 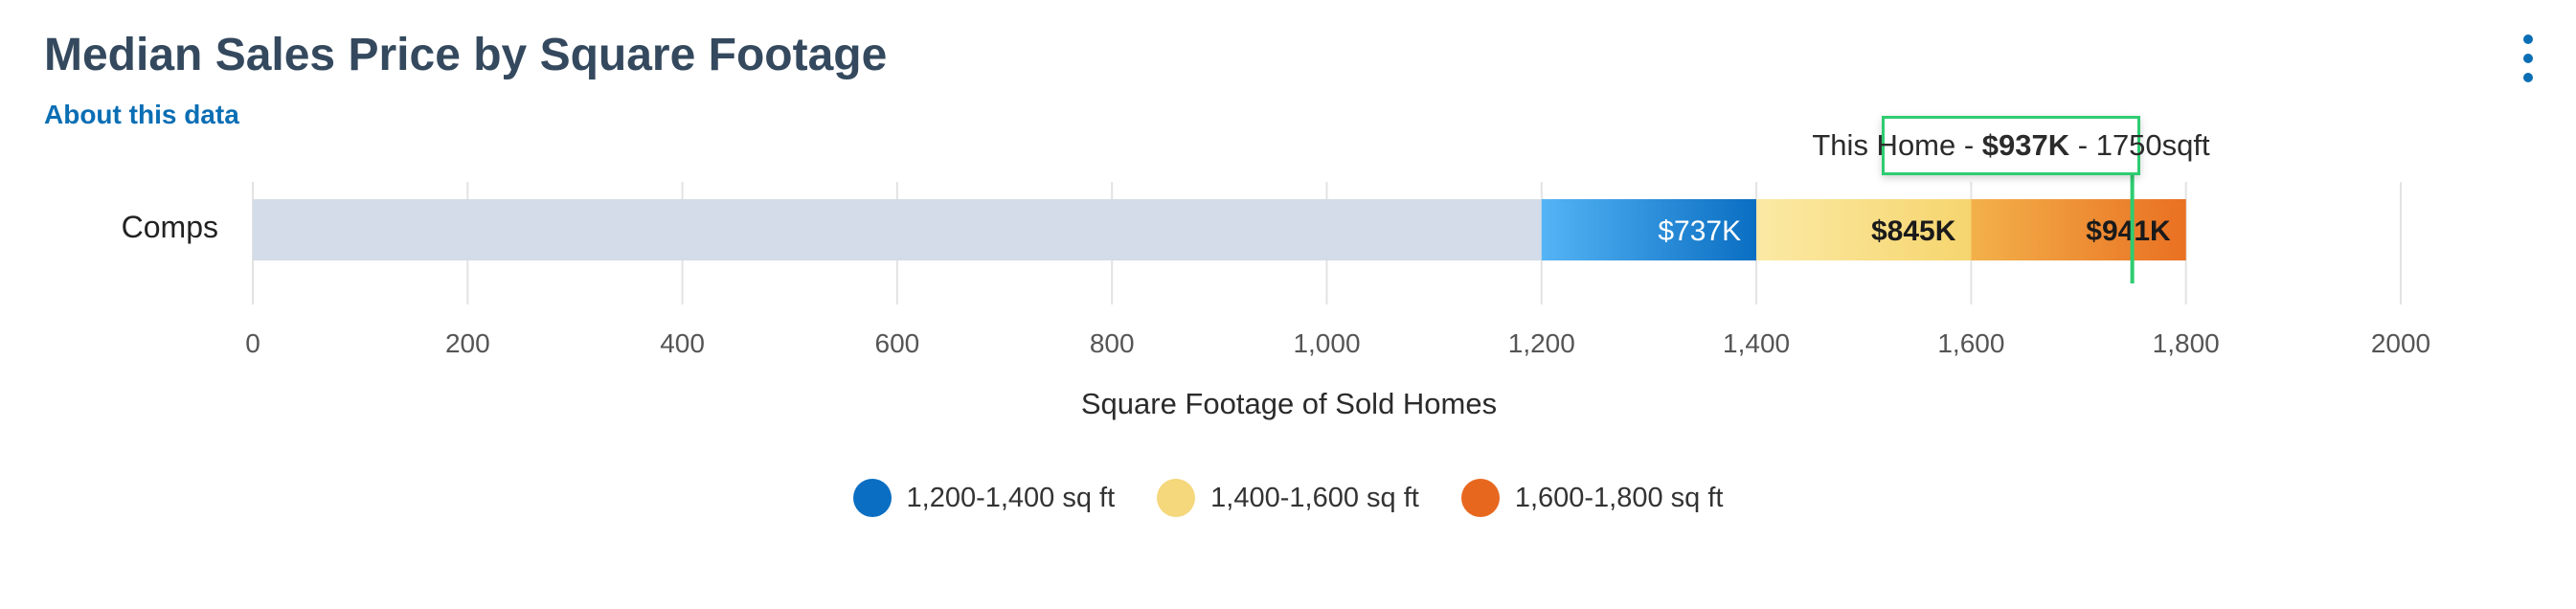 I want to click on kebab-menu-icon, so click(x=2528, y=58).